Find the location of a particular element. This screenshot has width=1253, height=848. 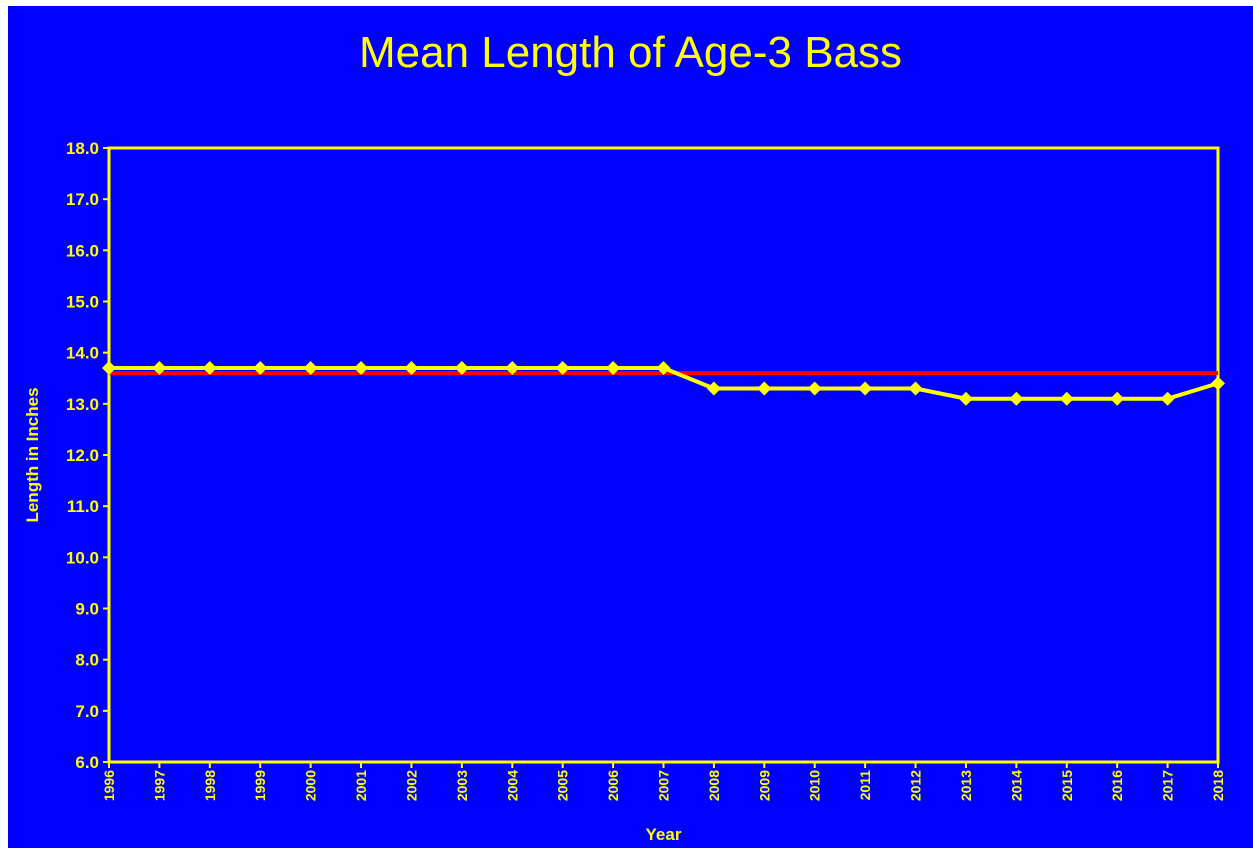

y-tick-label: 8.0 is located at coordinates (87, 660).